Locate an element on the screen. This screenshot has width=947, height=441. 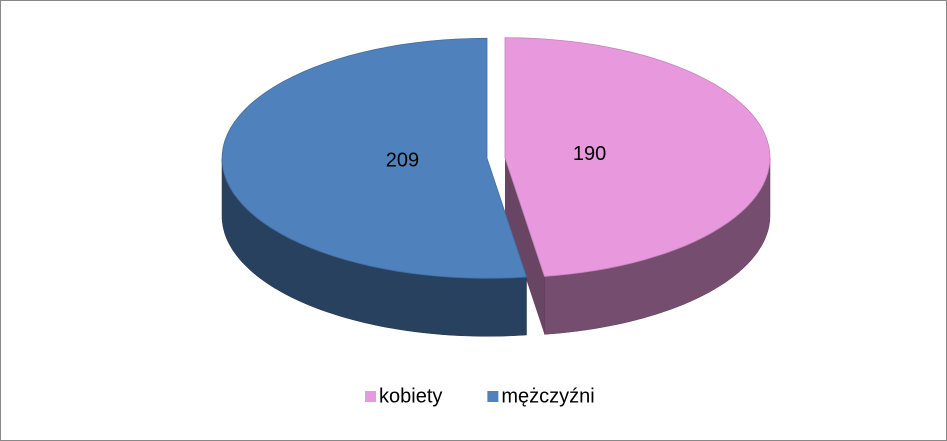
legend-label: mężczyźni is located at coordinates (547, 396).